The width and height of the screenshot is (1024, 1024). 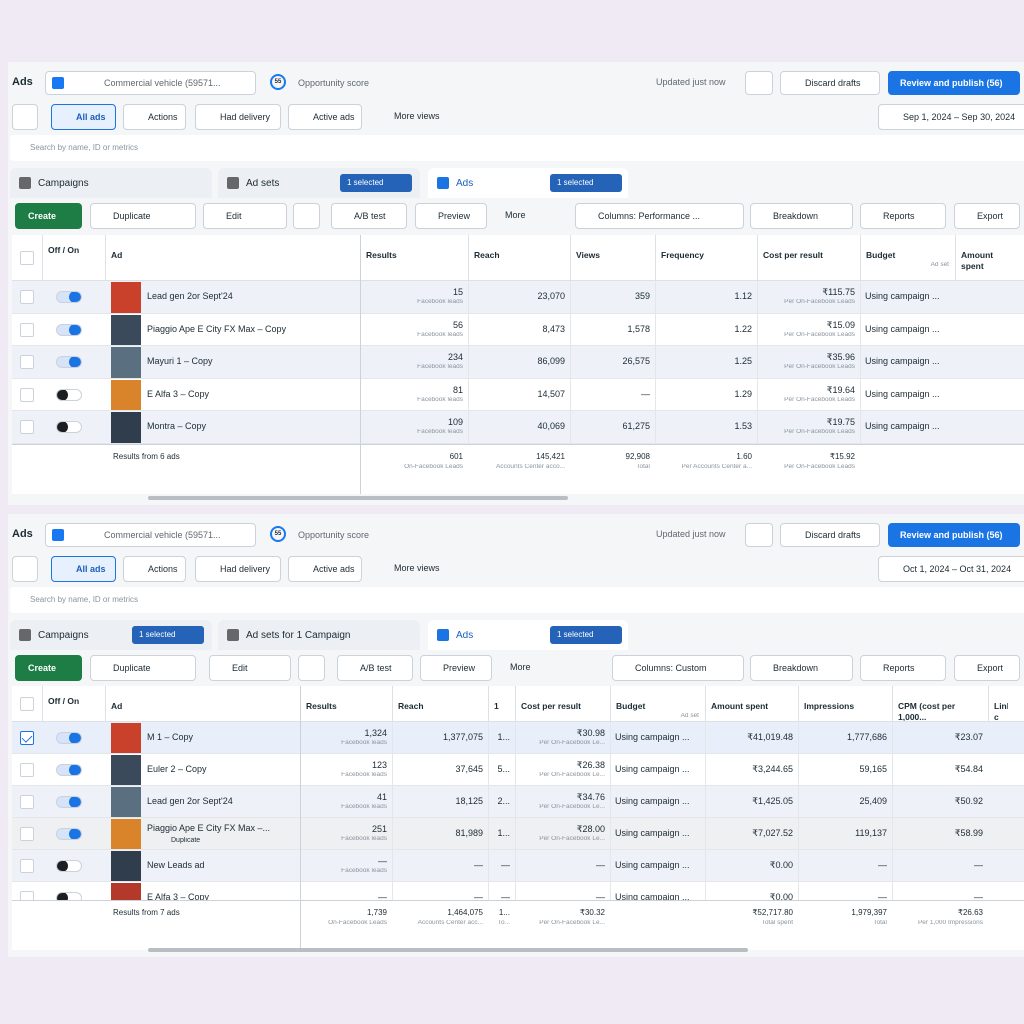 I want to click on ad-name: Montra – Copy, so click(x=177, y=426).